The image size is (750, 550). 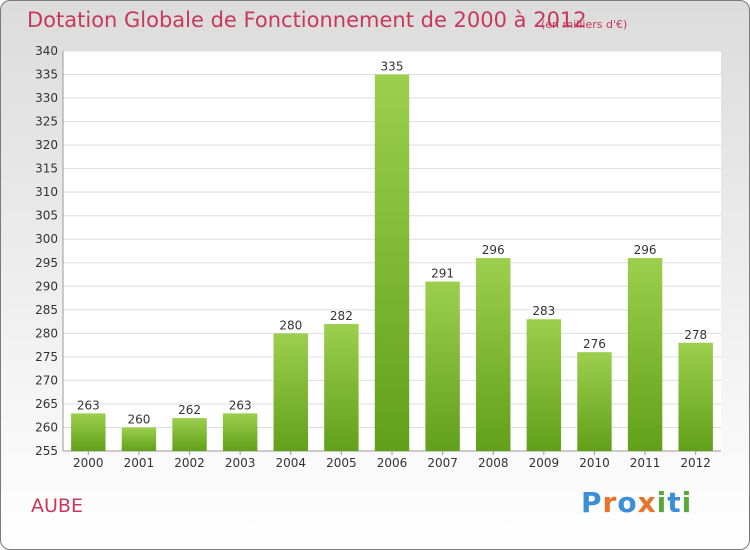 What do you see at coordinates (46, 263) in the screenshot?
I see `y-tick-label: 295` at bounding box center [46, 263].